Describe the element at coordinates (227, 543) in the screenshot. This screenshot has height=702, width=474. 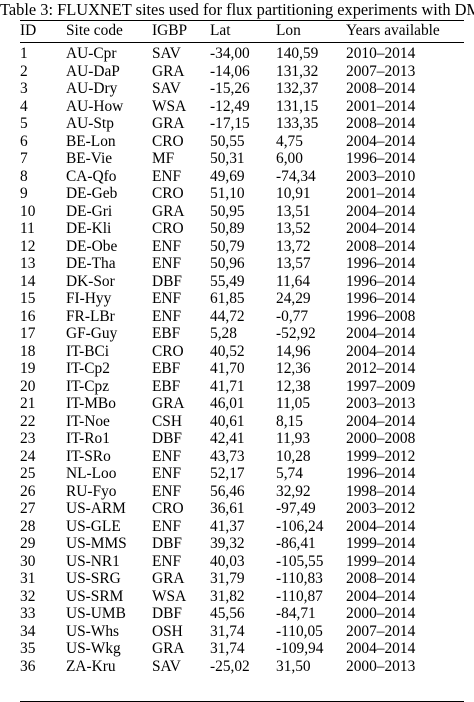
I see `cell-lat: 39,32` at that location.